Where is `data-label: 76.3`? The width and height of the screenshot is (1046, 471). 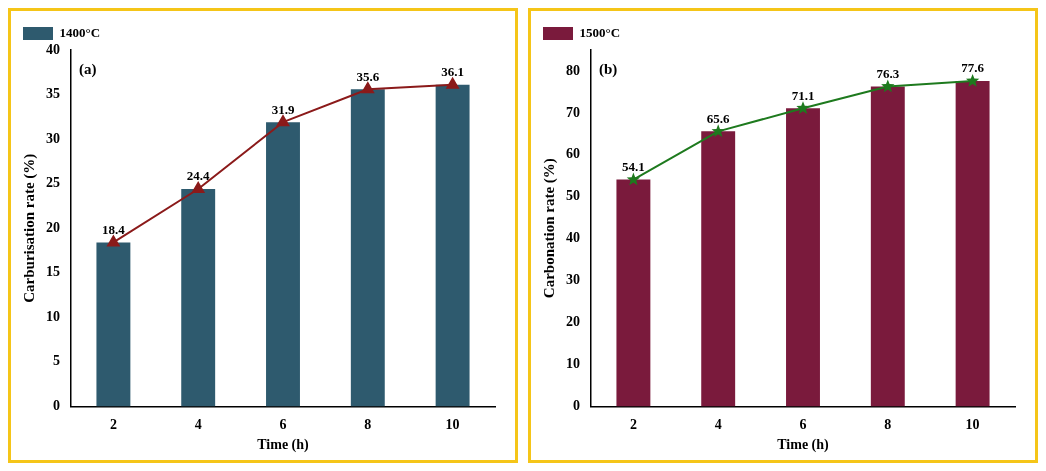
data-label: 76.3 is located at coordinates (888, 73).